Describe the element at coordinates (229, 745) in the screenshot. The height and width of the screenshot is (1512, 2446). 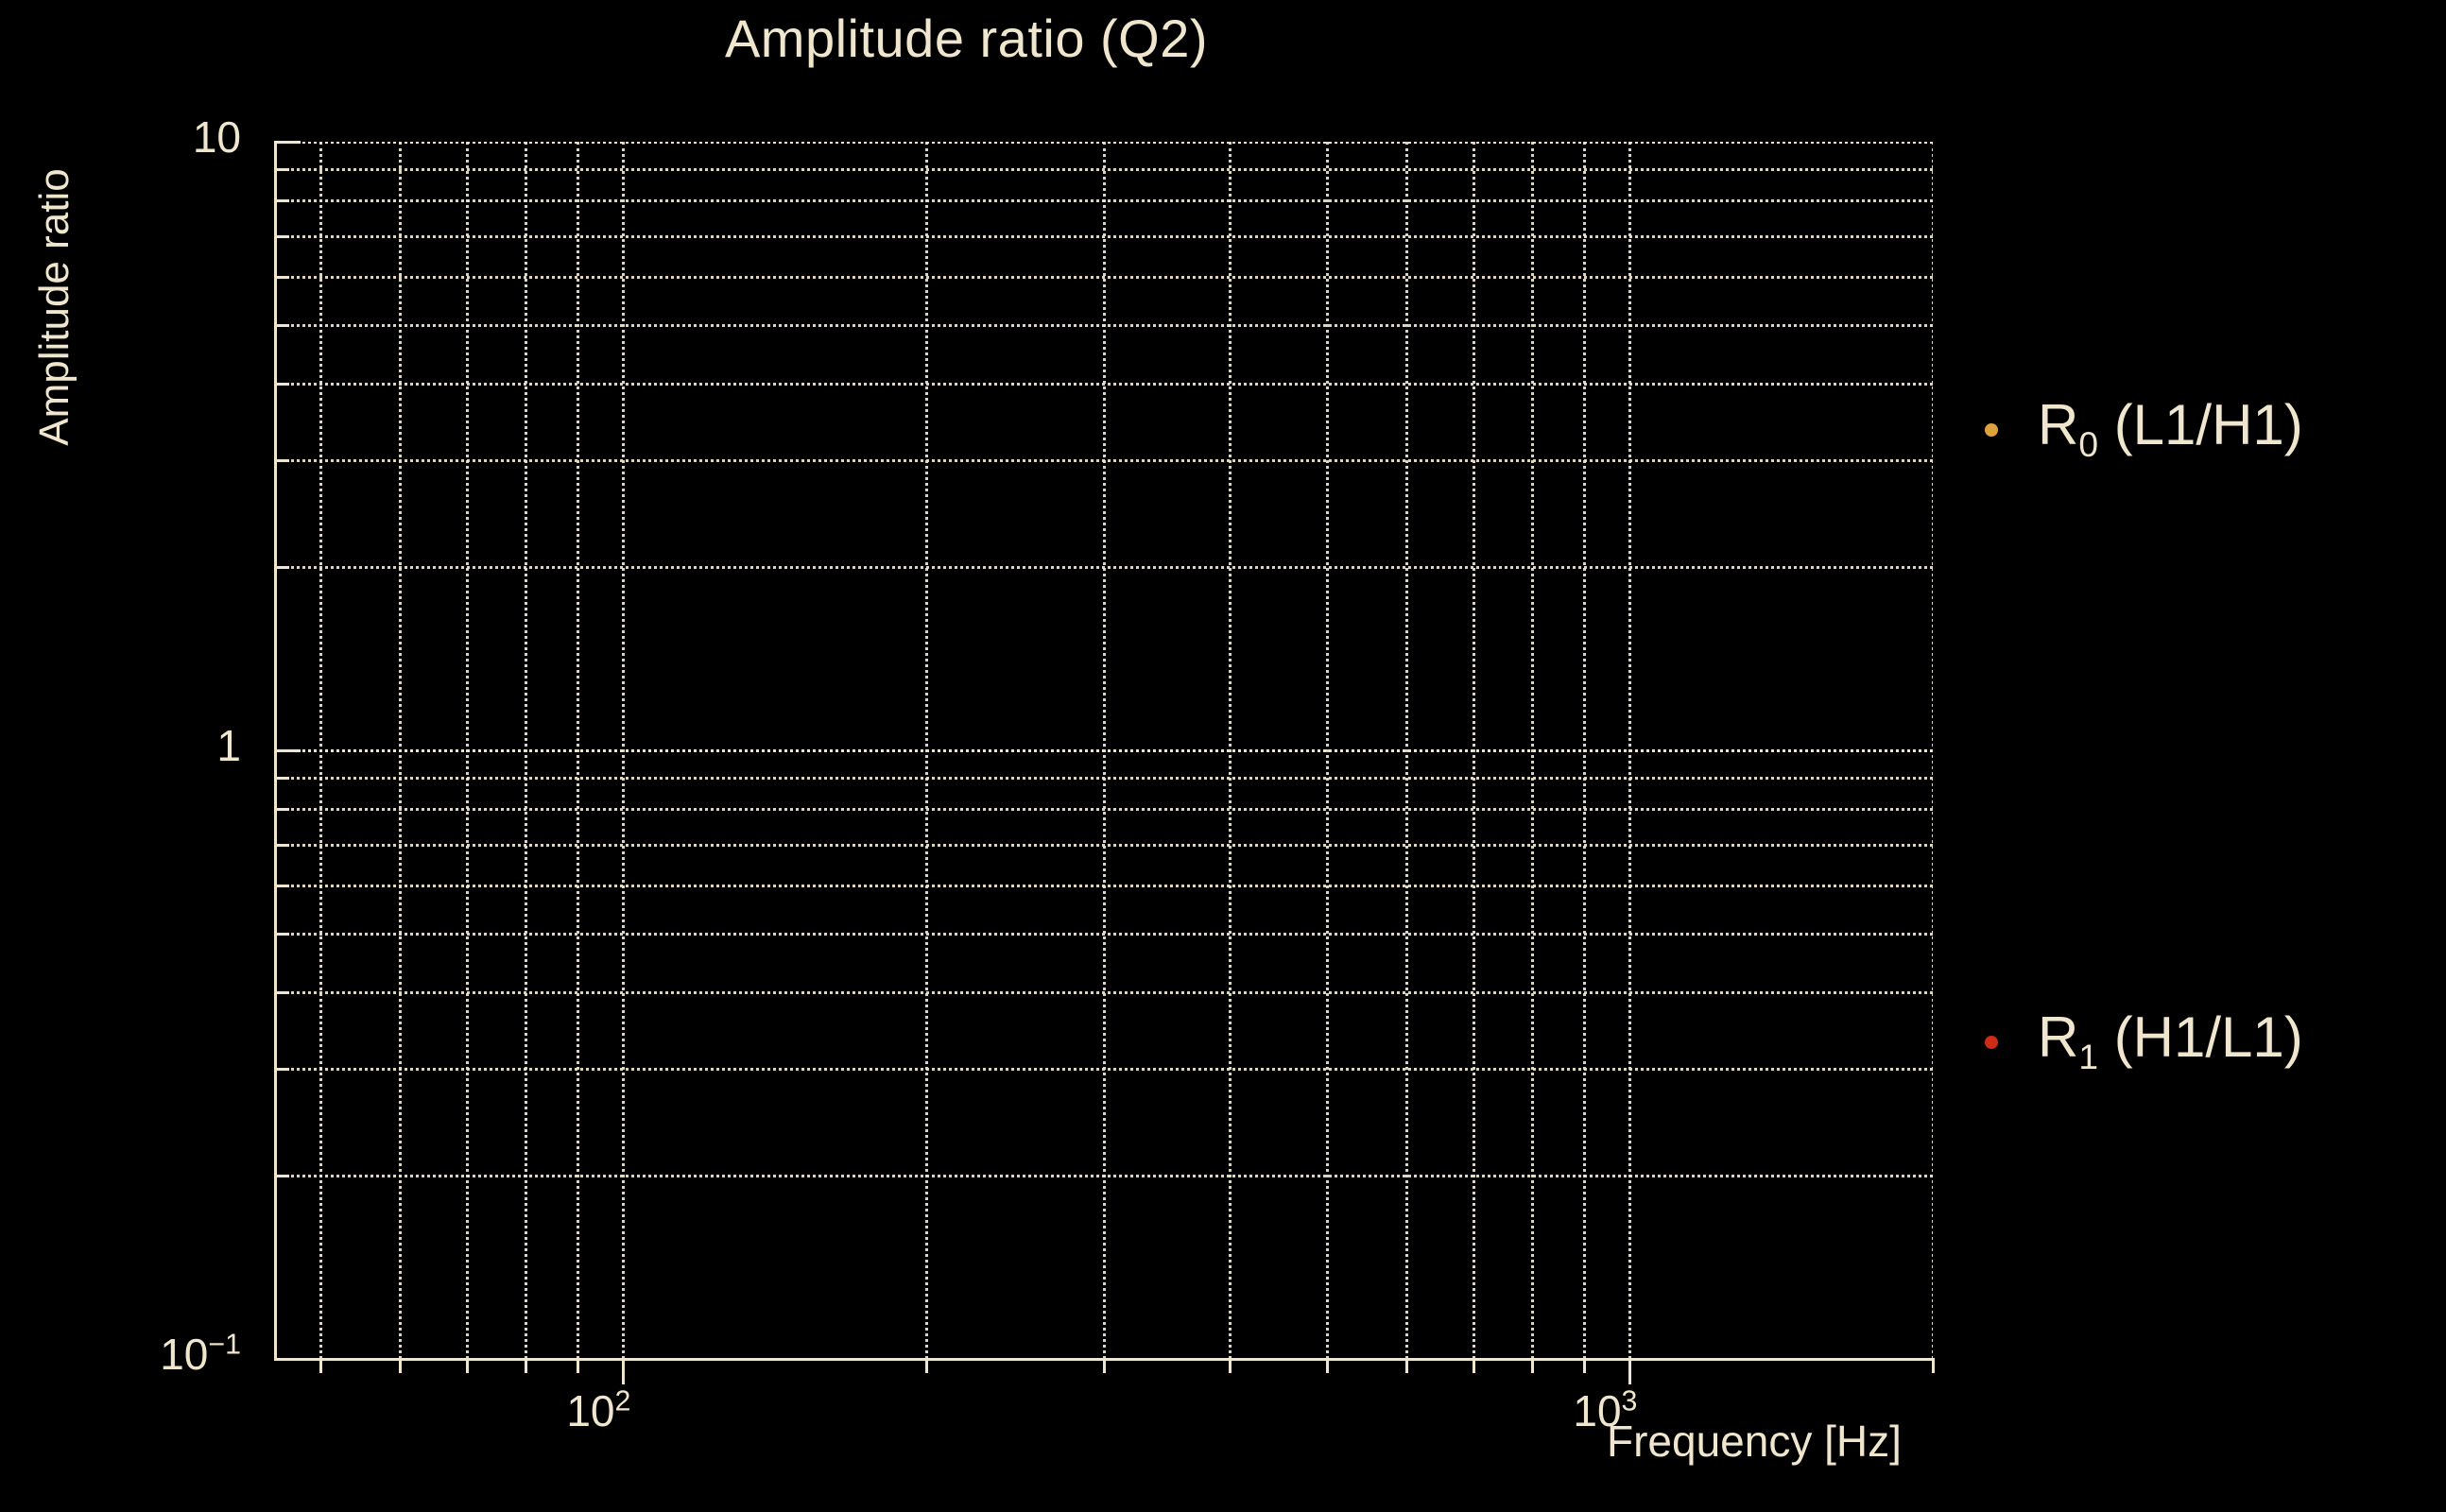
I see `y-axis-label: 1` at that location.